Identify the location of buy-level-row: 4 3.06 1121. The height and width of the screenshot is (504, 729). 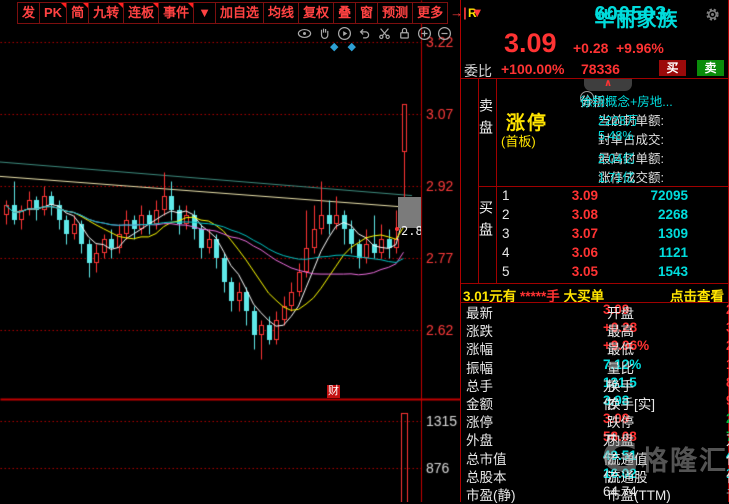
(594, 254).